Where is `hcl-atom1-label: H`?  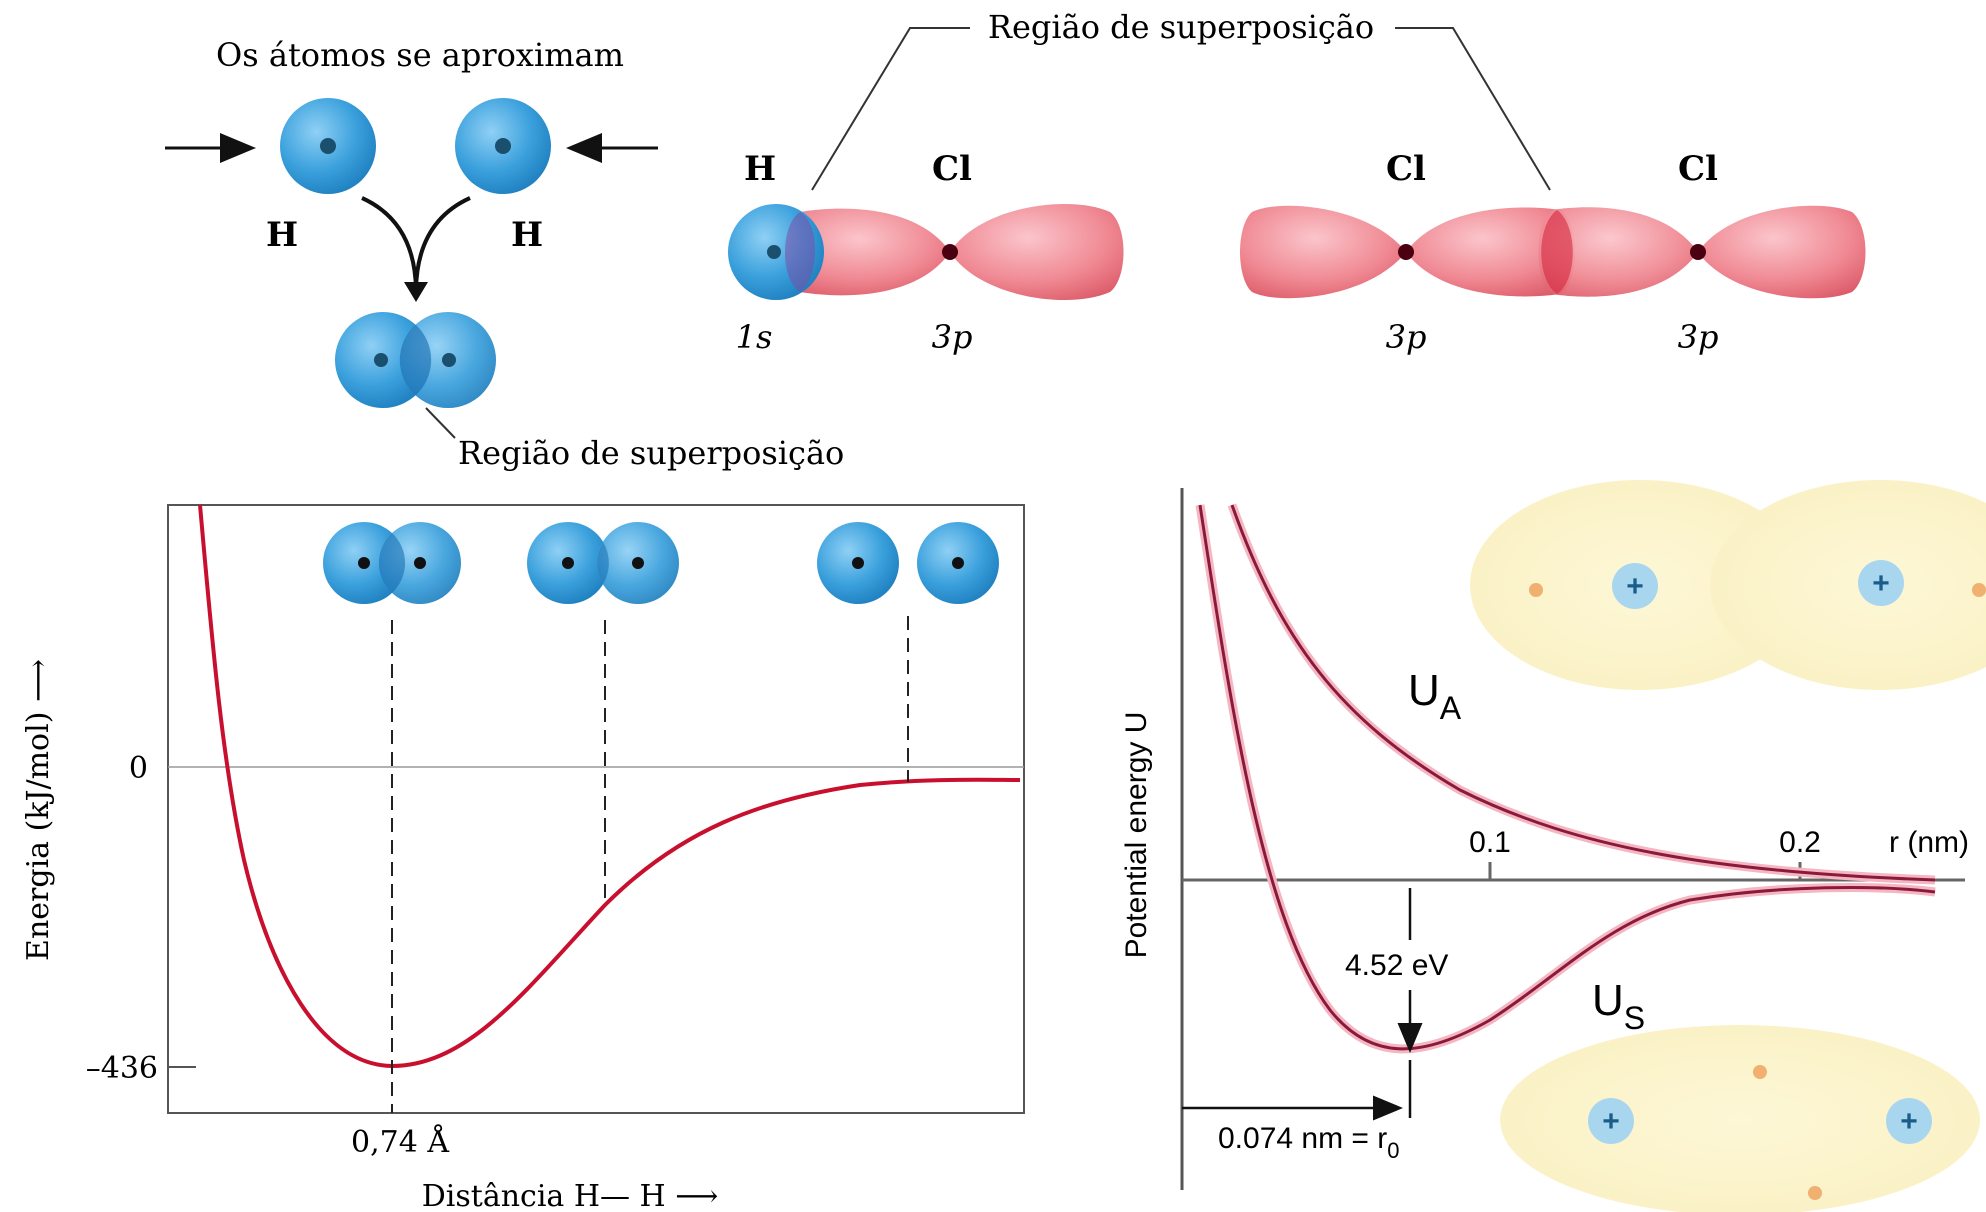 hcl-atom1-label: H is located at coordinates (760, 169).